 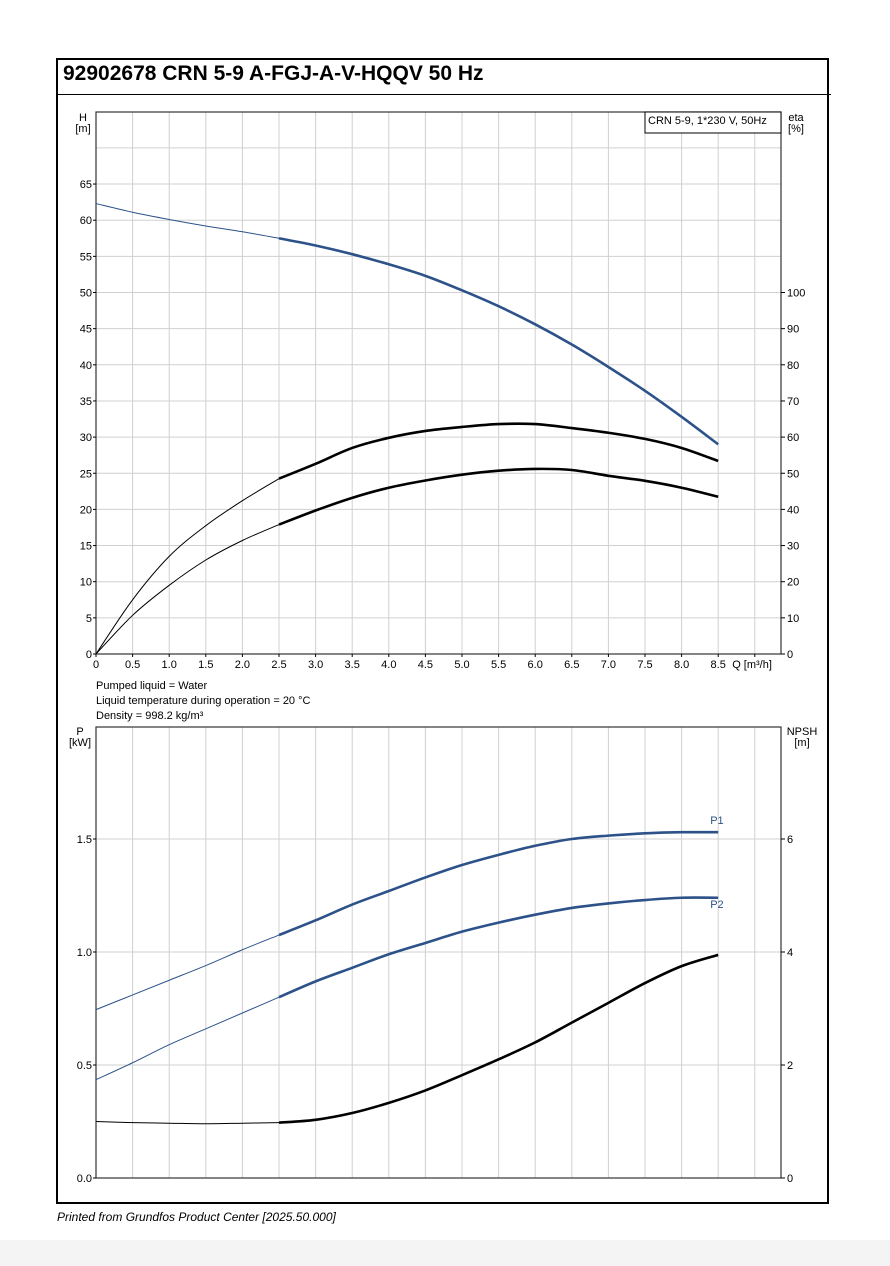 I want to click on curve-eta-total-duty, so click(x=498, y=496).